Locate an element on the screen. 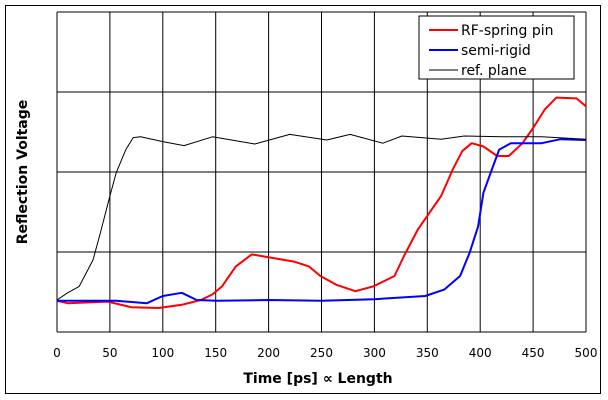 This screenshot has width=608, height=400. x-tick-label: 500 is located at coordinates (586, 353).